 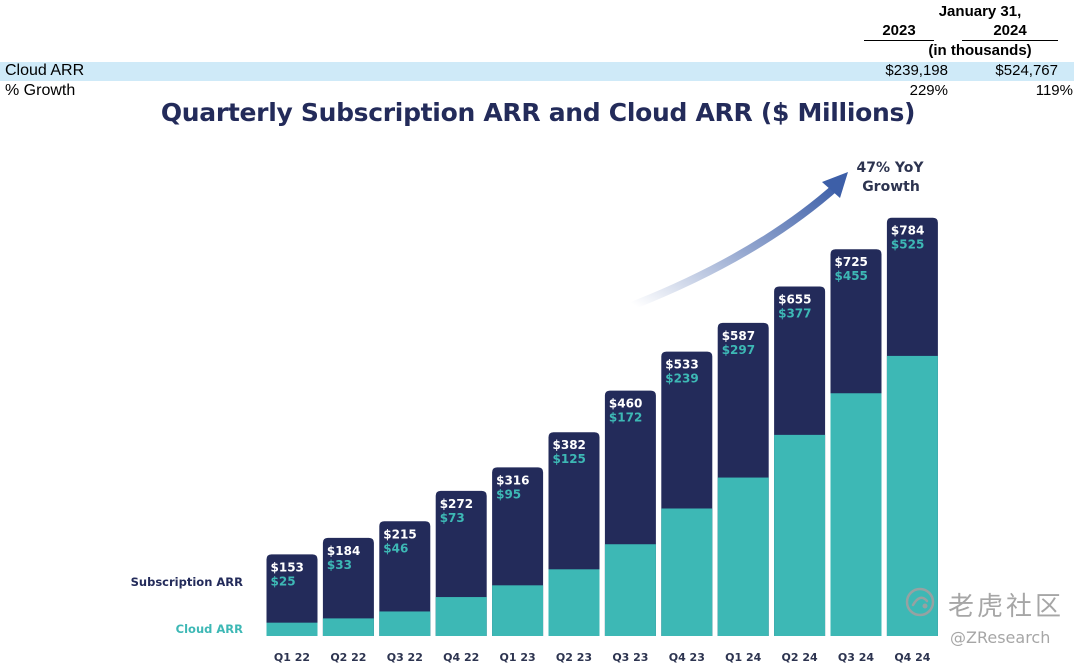 What do you see at coordinates (1010, 31) in the screenshot?
I see `year-header-2024: 2024` at bounding box center [1010, 31].